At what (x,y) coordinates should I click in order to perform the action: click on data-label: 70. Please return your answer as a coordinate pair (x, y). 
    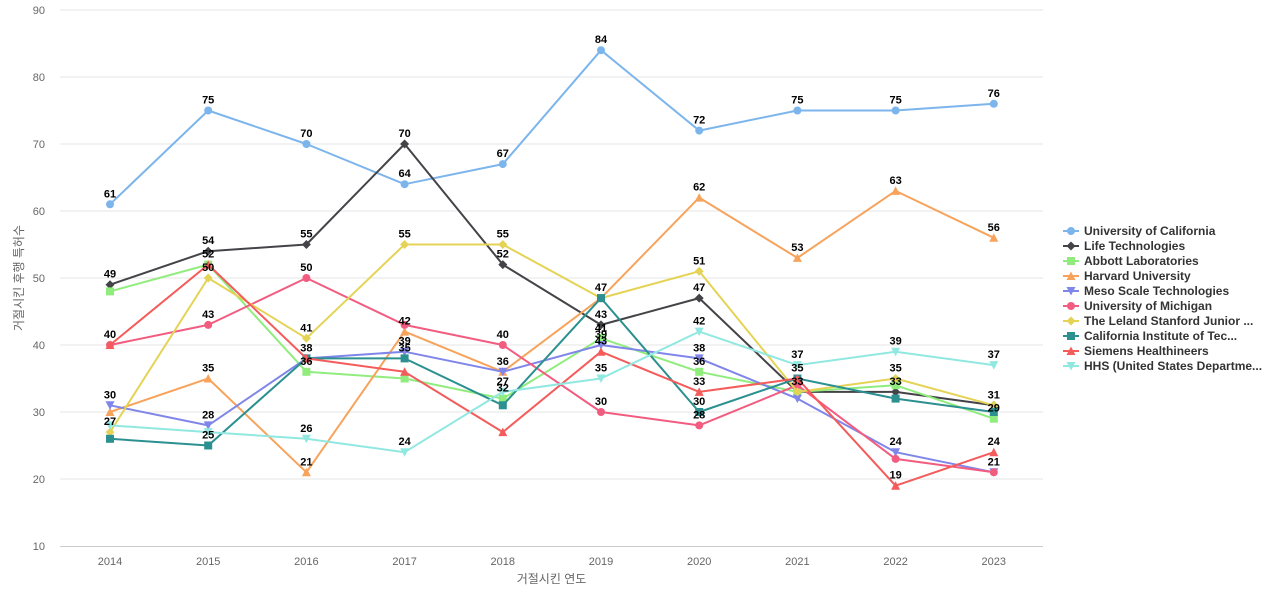
    Looking at the image, I should click on (404, 134).